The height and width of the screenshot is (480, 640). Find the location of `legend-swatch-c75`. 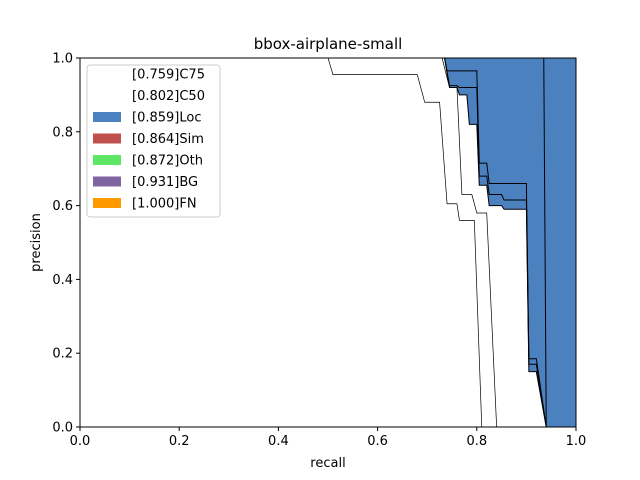

legend-swatch-c75 is located at coordinates (107, 74).